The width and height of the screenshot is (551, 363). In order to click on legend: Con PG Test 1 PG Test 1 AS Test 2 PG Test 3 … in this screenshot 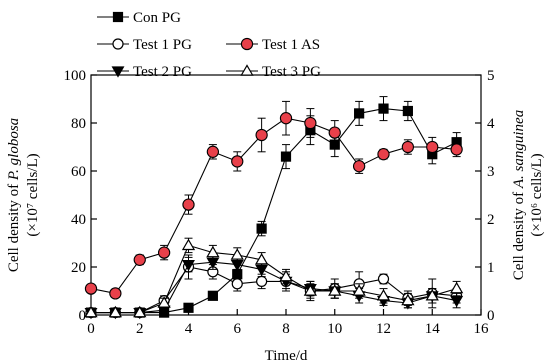, I will do `click(209, 45)`.